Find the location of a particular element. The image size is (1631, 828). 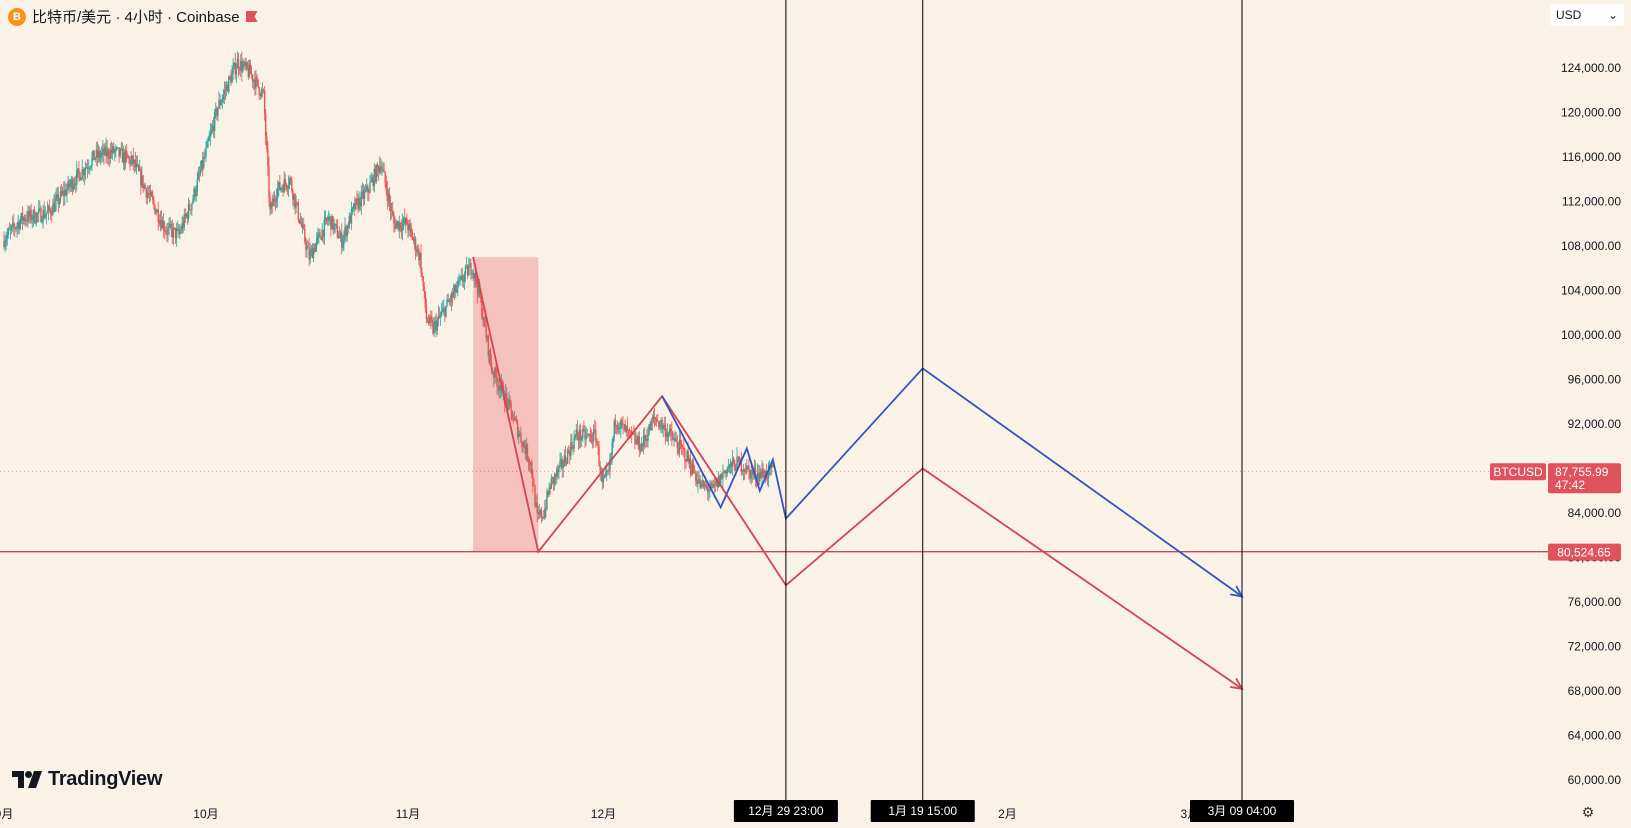

settings-icon: ⚙ is located at coordinates (1588, 811).